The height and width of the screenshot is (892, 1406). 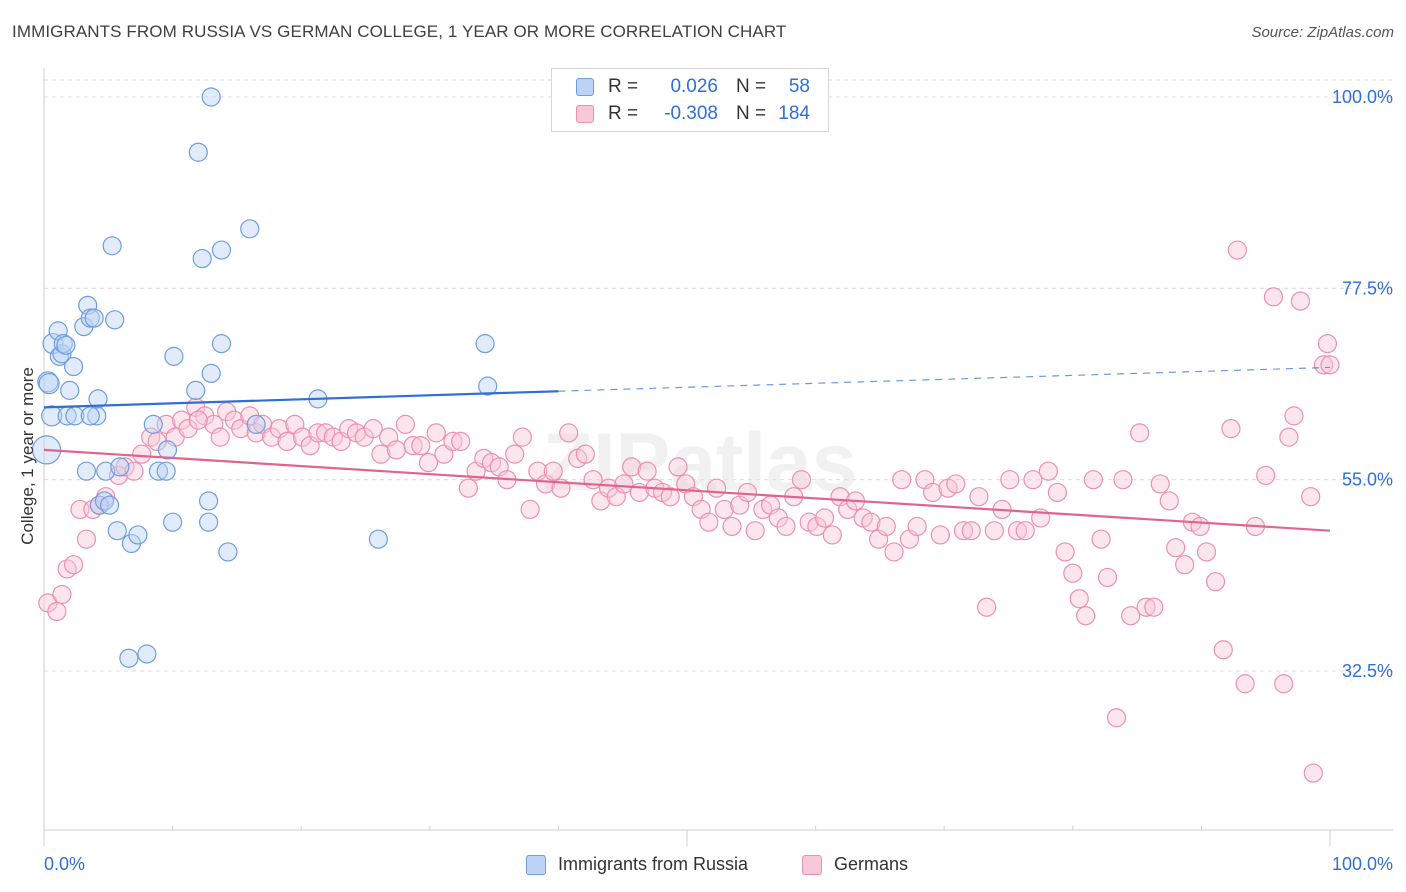 What do you see at coordinates (623, 113) in the screenshot?
I see `legend-r-label: R =` at bounding box center [623, 113].